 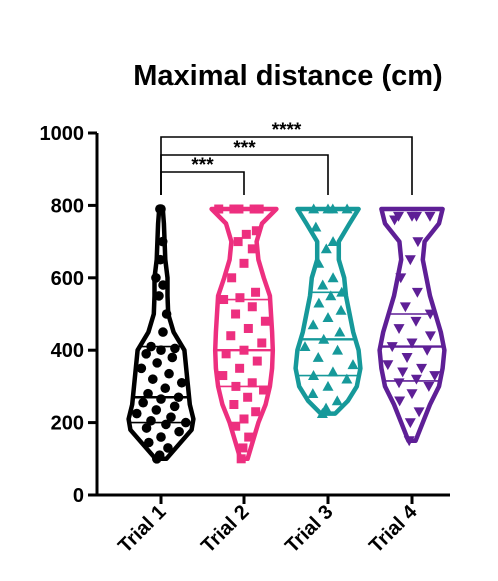 What do you see at coordinates (244, 148) in the screenshot?
I see `significance-label: ***` at bounding box center [244, 148].